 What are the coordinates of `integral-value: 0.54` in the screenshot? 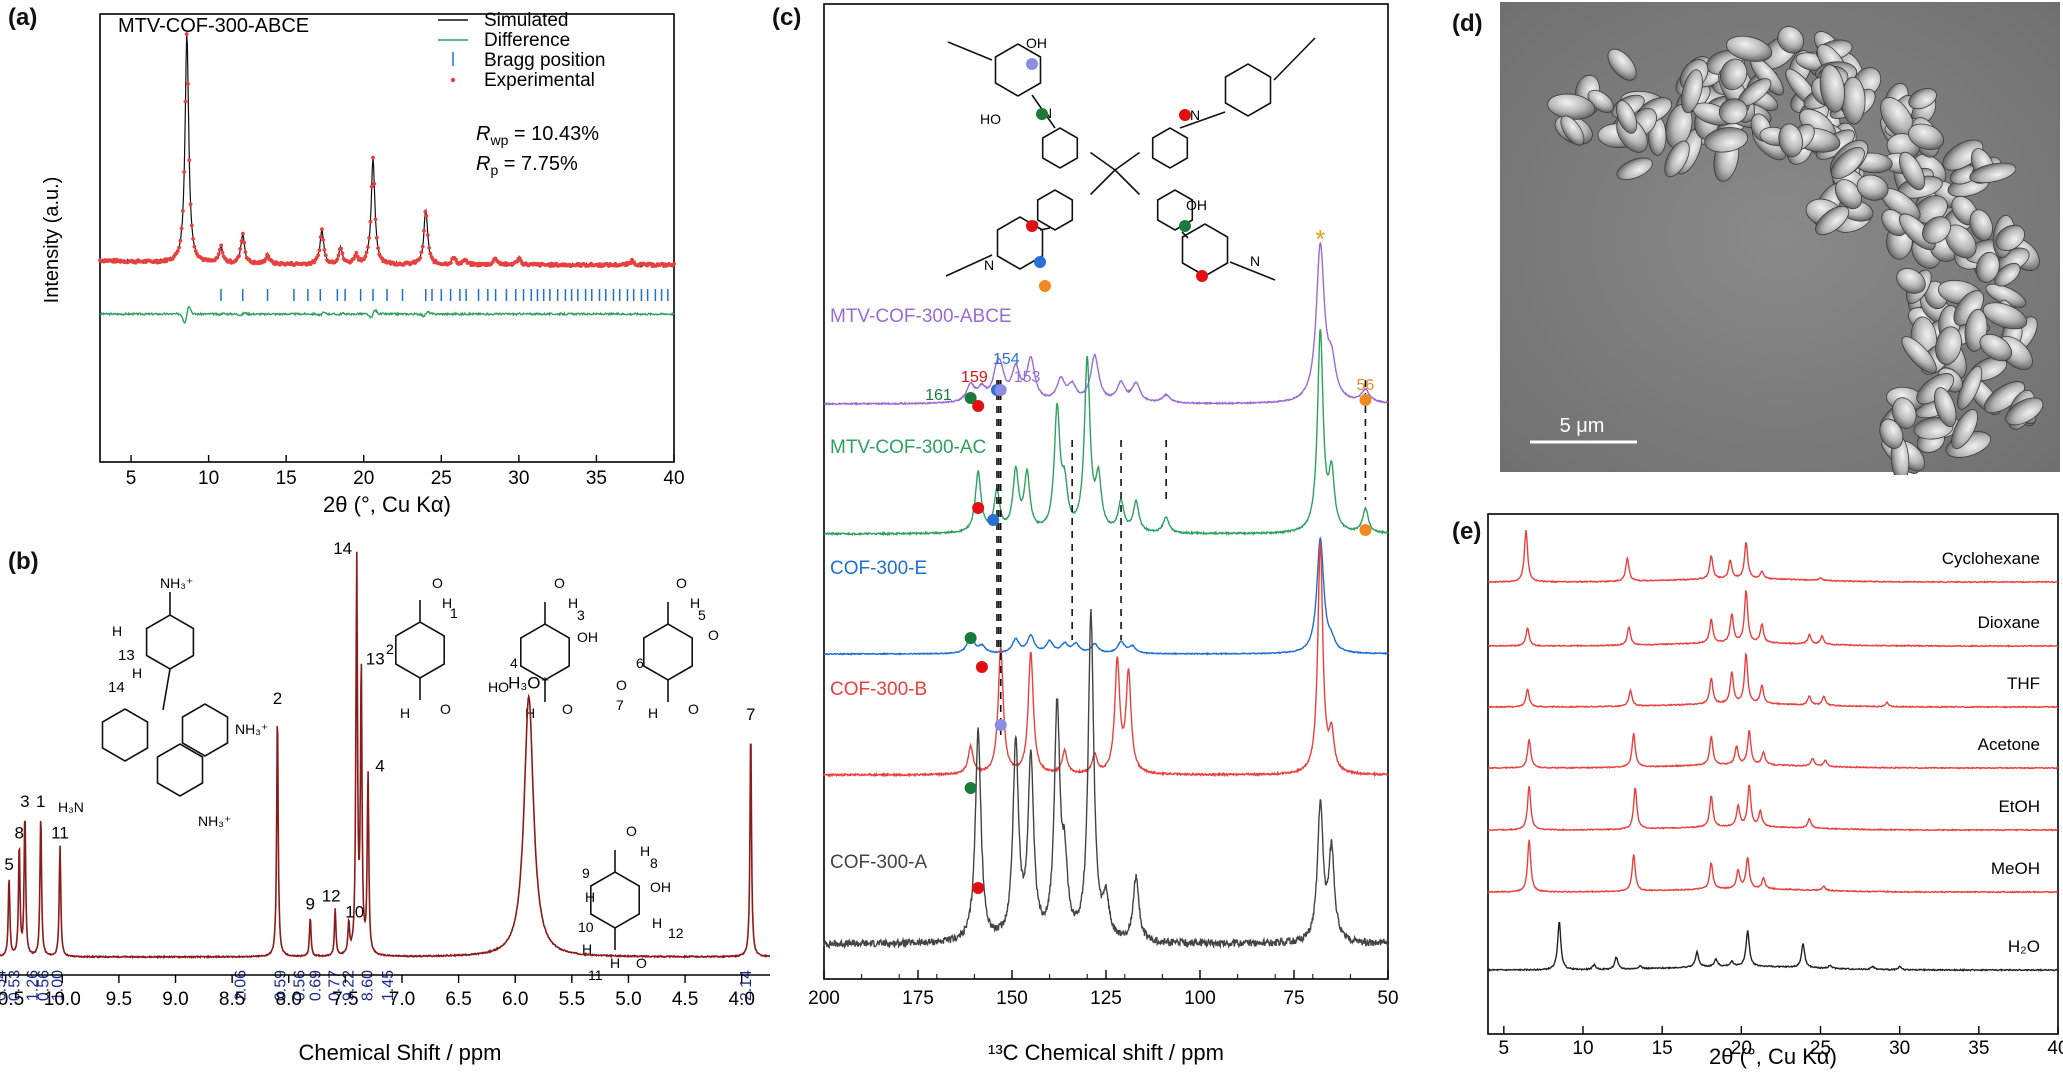 It's located at (5, 985).